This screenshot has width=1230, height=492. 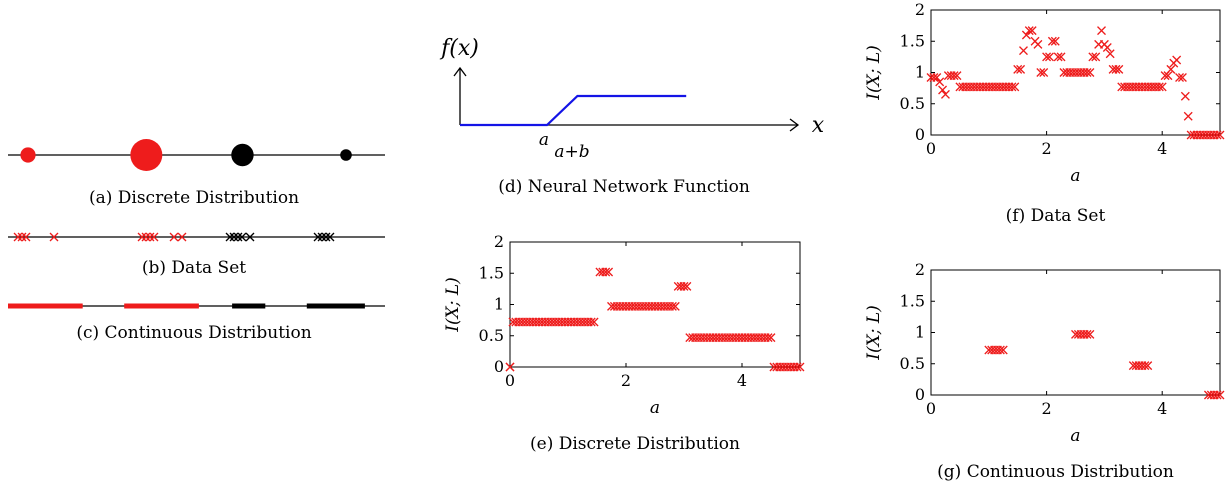 What do you see at coordinates (874, 333) in the screenshot?
I see `panel-g-ylabel: I(X; L)` at bounding box center [874, 333].